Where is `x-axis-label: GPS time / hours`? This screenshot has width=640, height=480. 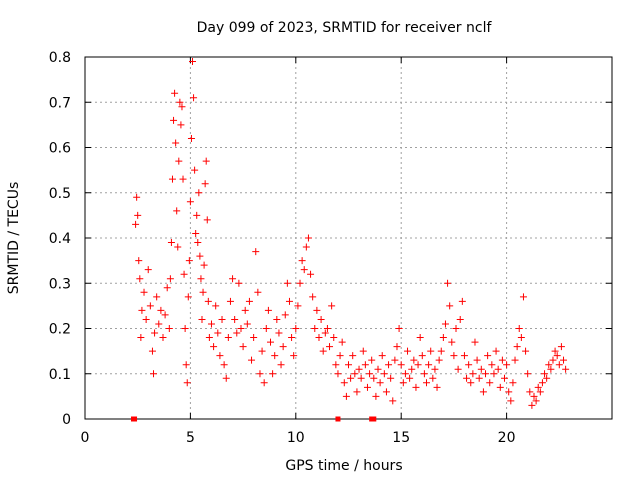
x-axis-label: GPS time / hours is located at coordinates (343, 466).